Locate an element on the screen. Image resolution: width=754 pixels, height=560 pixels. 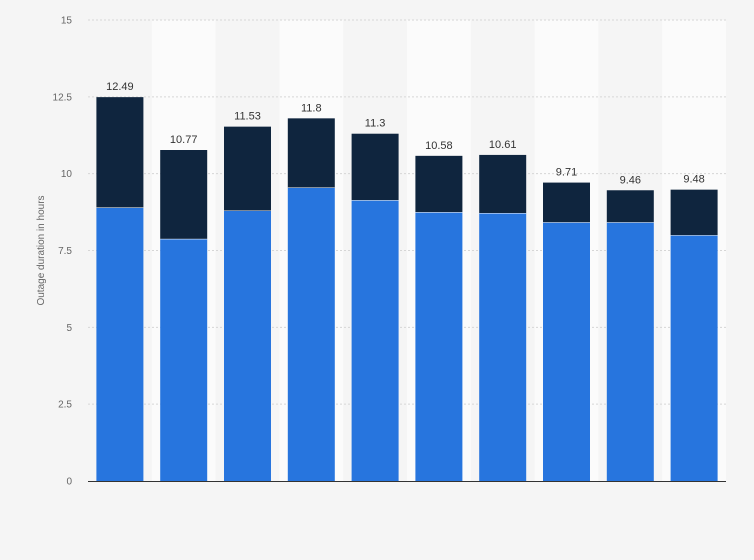
y-tick-label: 7.5 is located at coordinates (65, 251).